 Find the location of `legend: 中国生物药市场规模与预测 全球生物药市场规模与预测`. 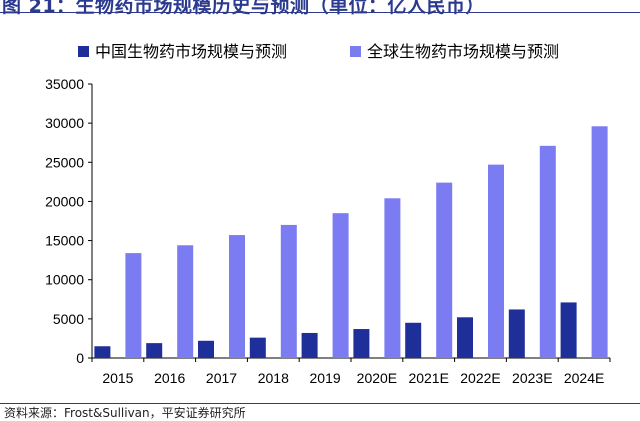

legend: 中国生物药市场规模与预测 全球生物药市场规模与预测 is located at coordinates (318, 52).